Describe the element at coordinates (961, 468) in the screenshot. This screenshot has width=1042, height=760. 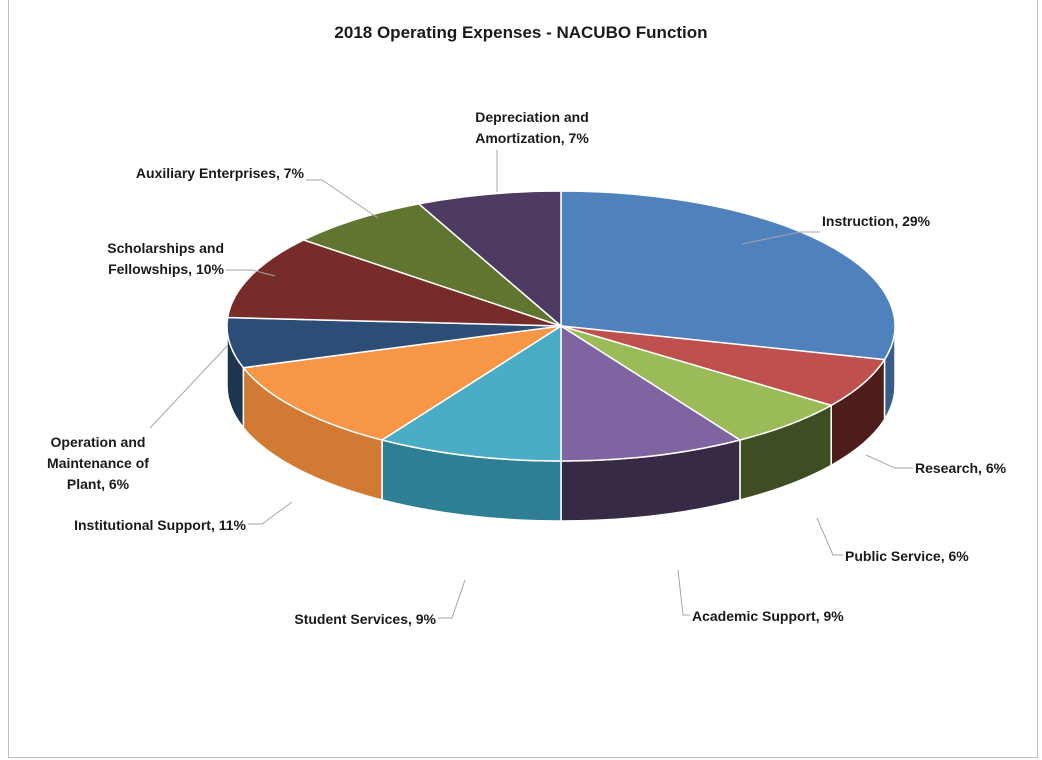
I see `data-label-research-6: Research, 6%` at that location.